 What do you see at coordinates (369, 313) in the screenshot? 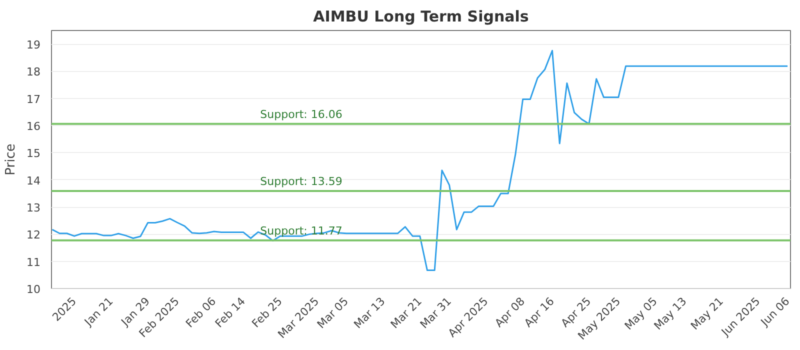
I see `x-tick-label: Mar 13` at bounding box center [369, 313].